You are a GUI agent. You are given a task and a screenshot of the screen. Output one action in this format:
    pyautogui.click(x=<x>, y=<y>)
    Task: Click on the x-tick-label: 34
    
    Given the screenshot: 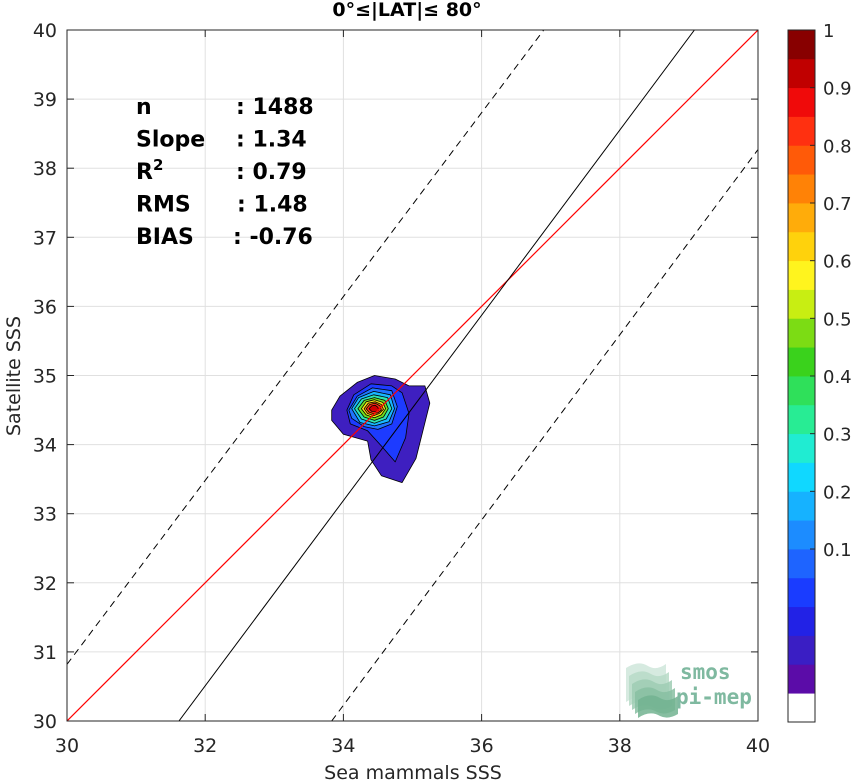 What is the action you would take?
    pyautogui.click(x=343, y=746)
    